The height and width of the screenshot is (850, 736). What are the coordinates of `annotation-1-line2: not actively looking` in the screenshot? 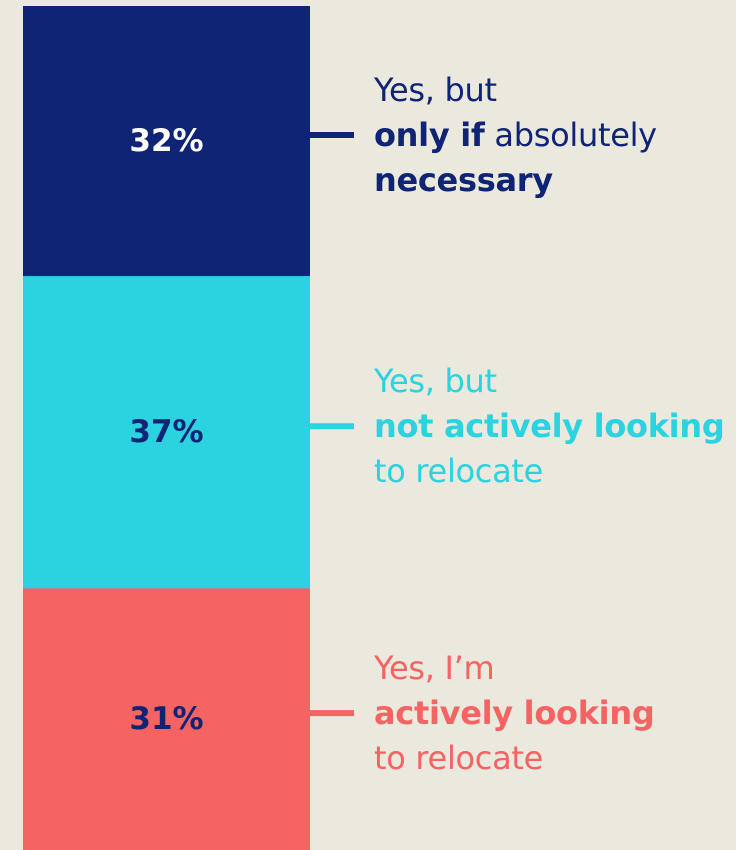 It's located at (554, 426).